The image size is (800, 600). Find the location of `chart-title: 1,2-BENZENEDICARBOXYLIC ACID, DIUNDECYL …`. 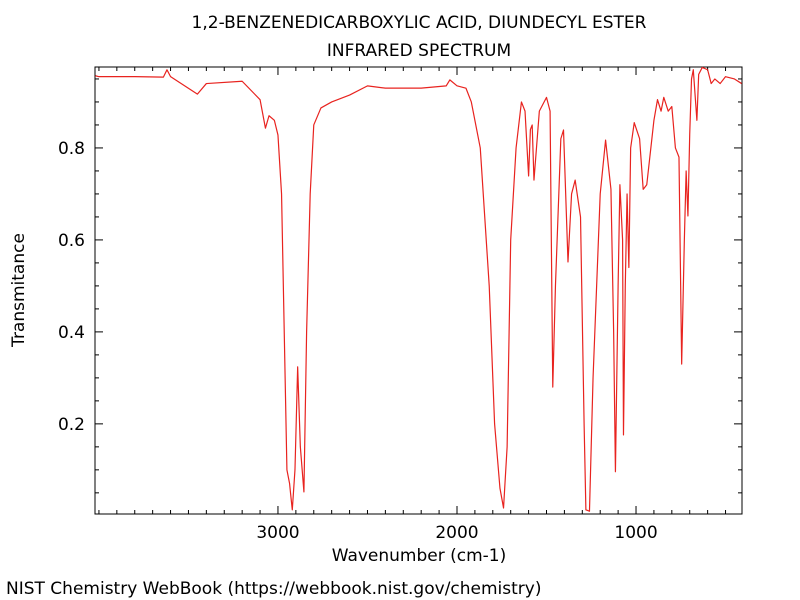

chart-title: 1,2-BENZENEDICARBOXYLIC ACID, DIUNDECYL … is located at coordinates (419, 23).